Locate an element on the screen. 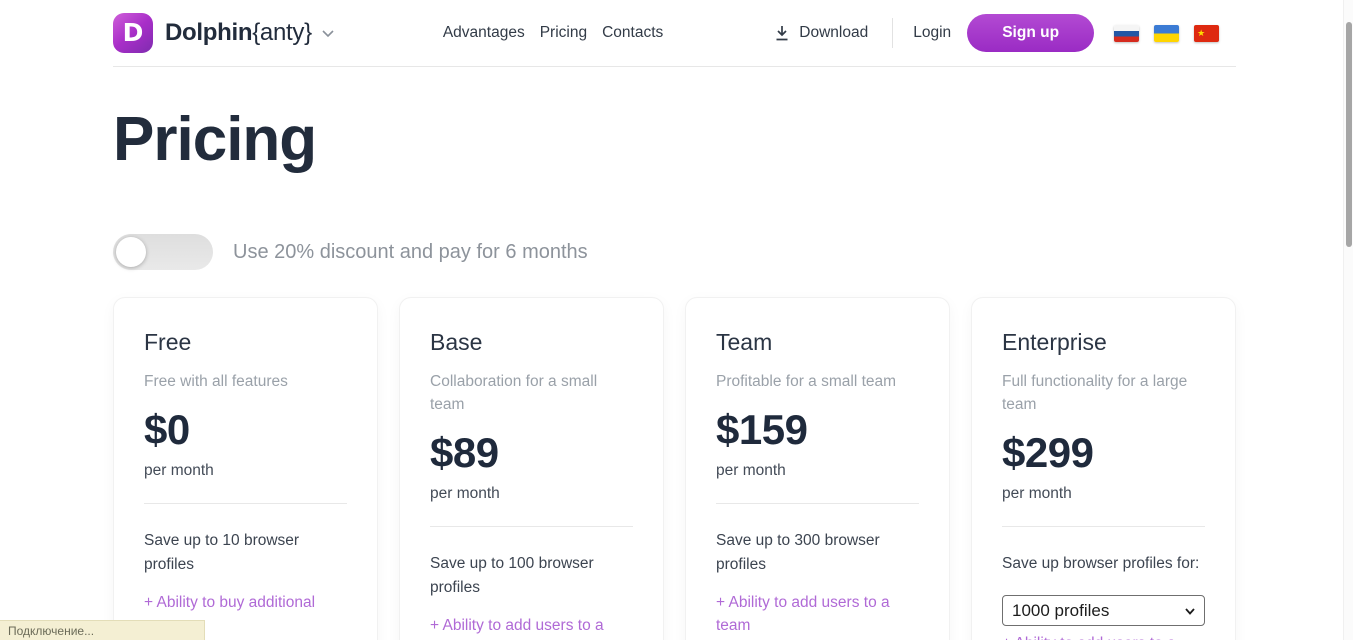  dolphin-logo-icon: D is located at coordinates (133, 33).